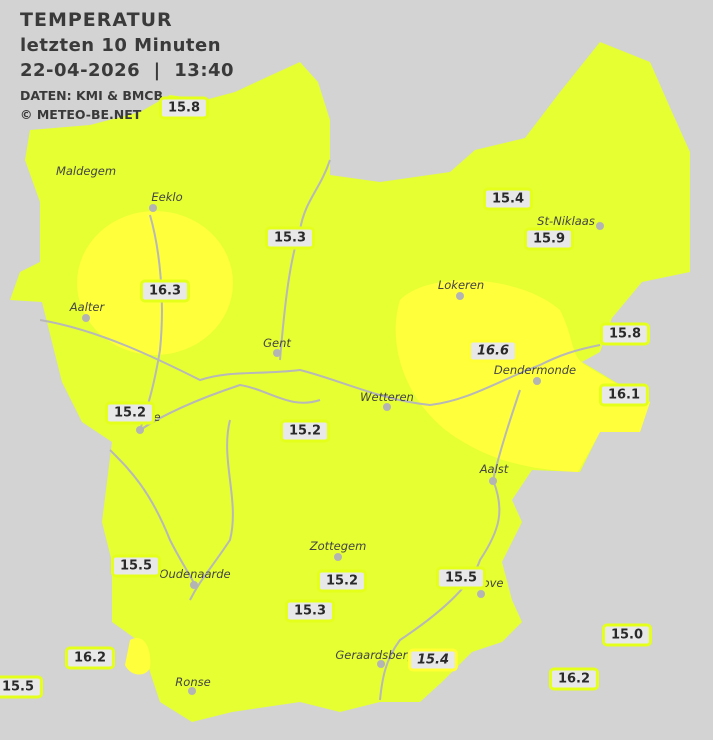 The width and height of the screenshot is (713, 740). Describe the element at coordinates (165, 291) in the screenshot. I see `temperature-station-label: 16.3` at that location.